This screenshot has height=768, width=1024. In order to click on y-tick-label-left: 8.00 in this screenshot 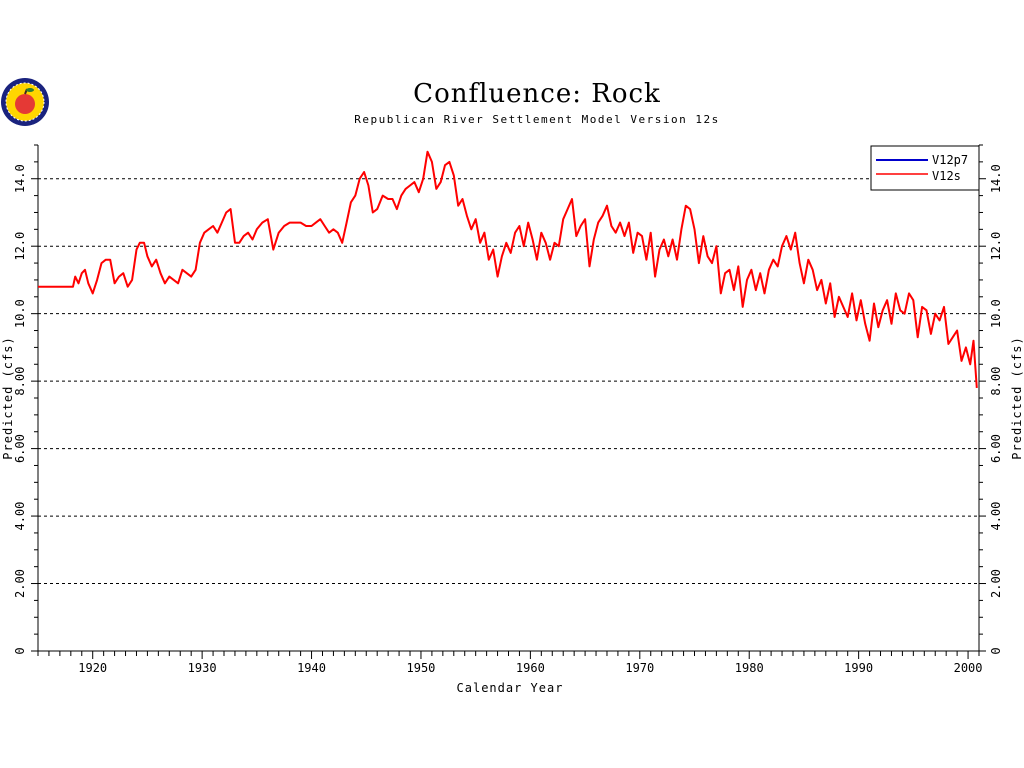, I will do `click(20, 381)`.